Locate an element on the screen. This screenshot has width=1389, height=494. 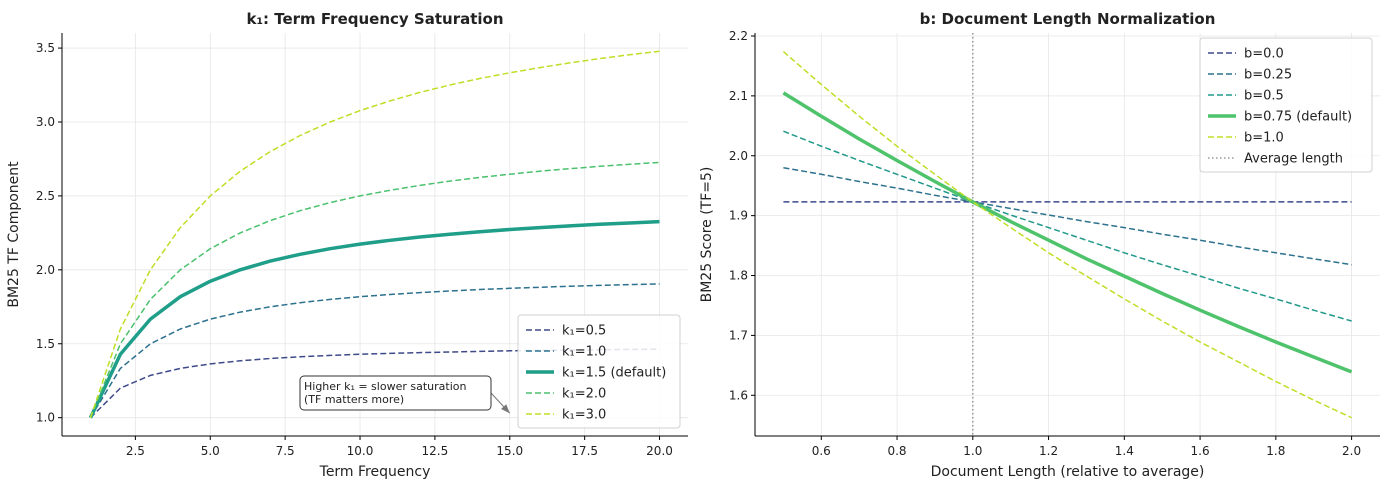
x-tick-label: 20.0 is located at coordinates (659, 451).